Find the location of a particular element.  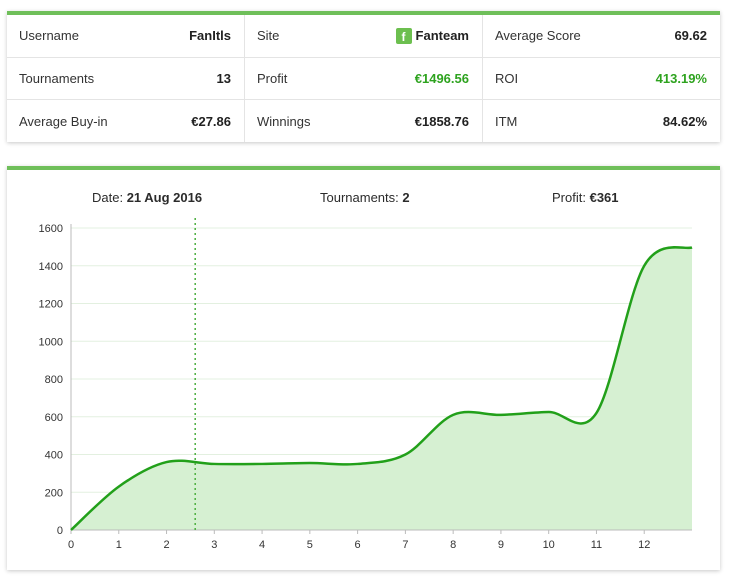

stat-tournaments: Tournaments 13 is located at coordinates (125, 79).